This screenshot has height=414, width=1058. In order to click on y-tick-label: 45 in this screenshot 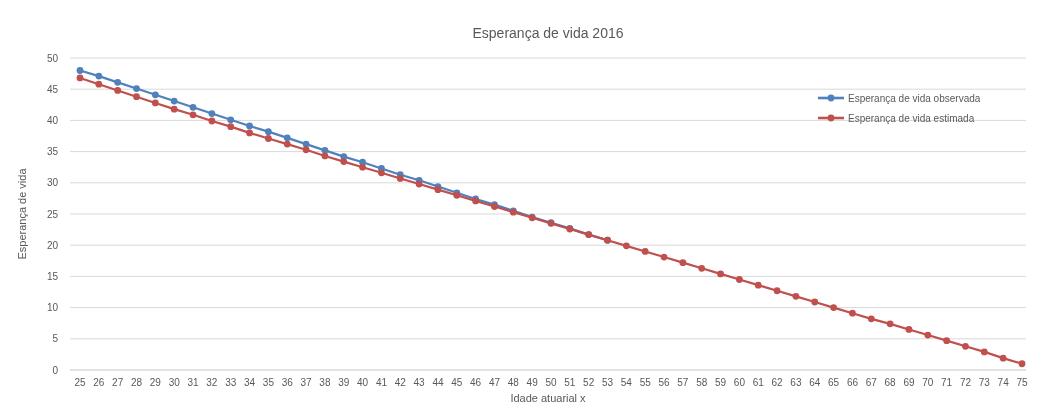, I will do `click(52, 89)`.